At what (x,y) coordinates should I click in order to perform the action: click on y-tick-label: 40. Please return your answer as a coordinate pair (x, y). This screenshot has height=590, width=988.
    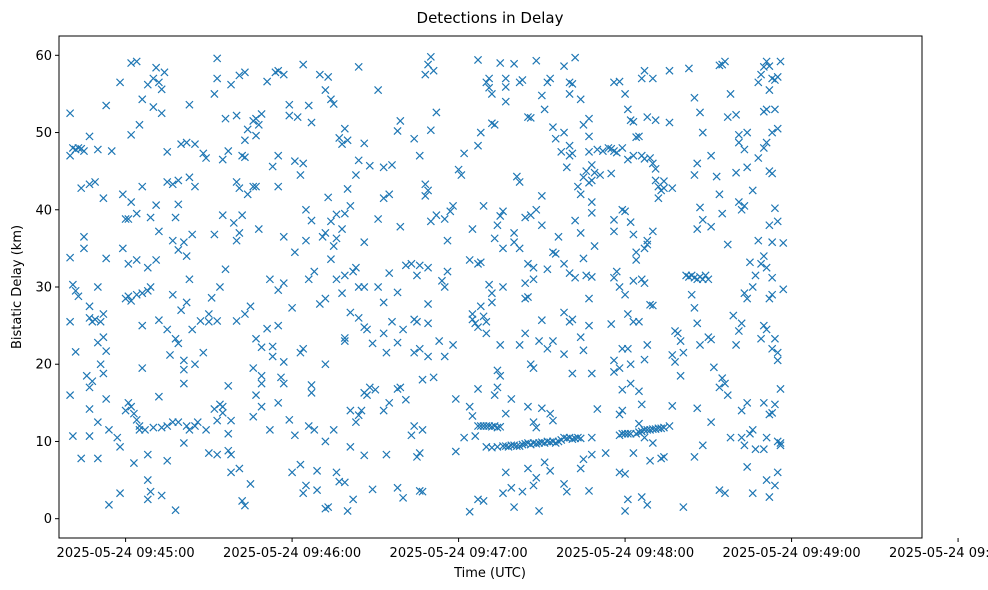
    Looking at the image, I should click on (43, 210).